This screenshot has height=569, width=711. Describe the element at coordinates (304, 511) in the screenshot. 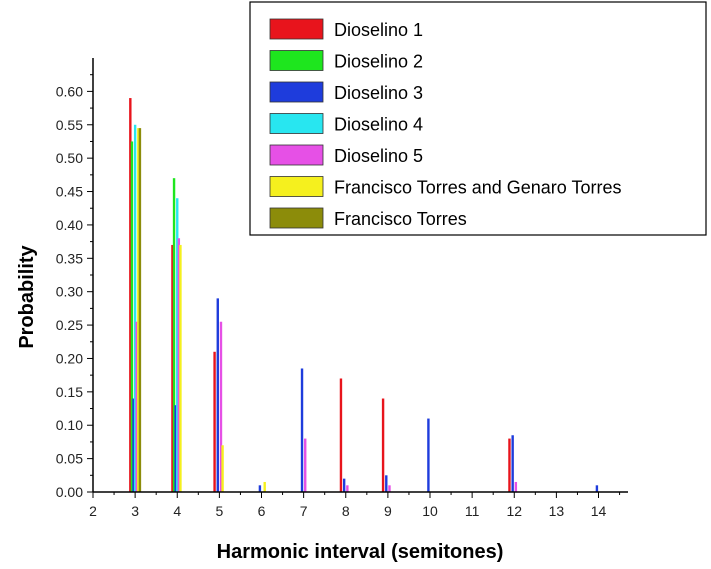

I see `x-tick-label: 7` at that location.